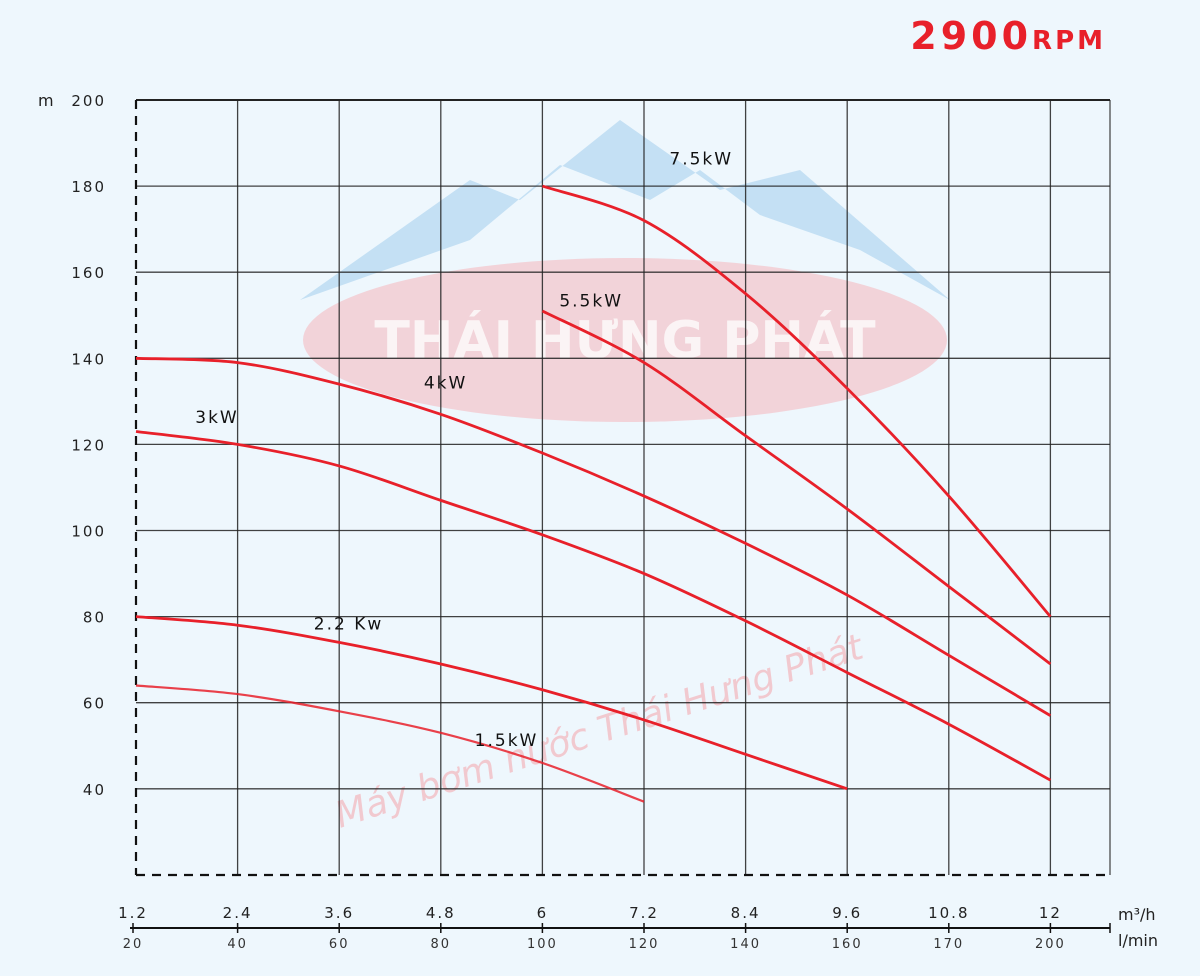 This screenshot has height=976, width=1200. I want to click on x-tick-label-bottom: 120, so click(644, 944).